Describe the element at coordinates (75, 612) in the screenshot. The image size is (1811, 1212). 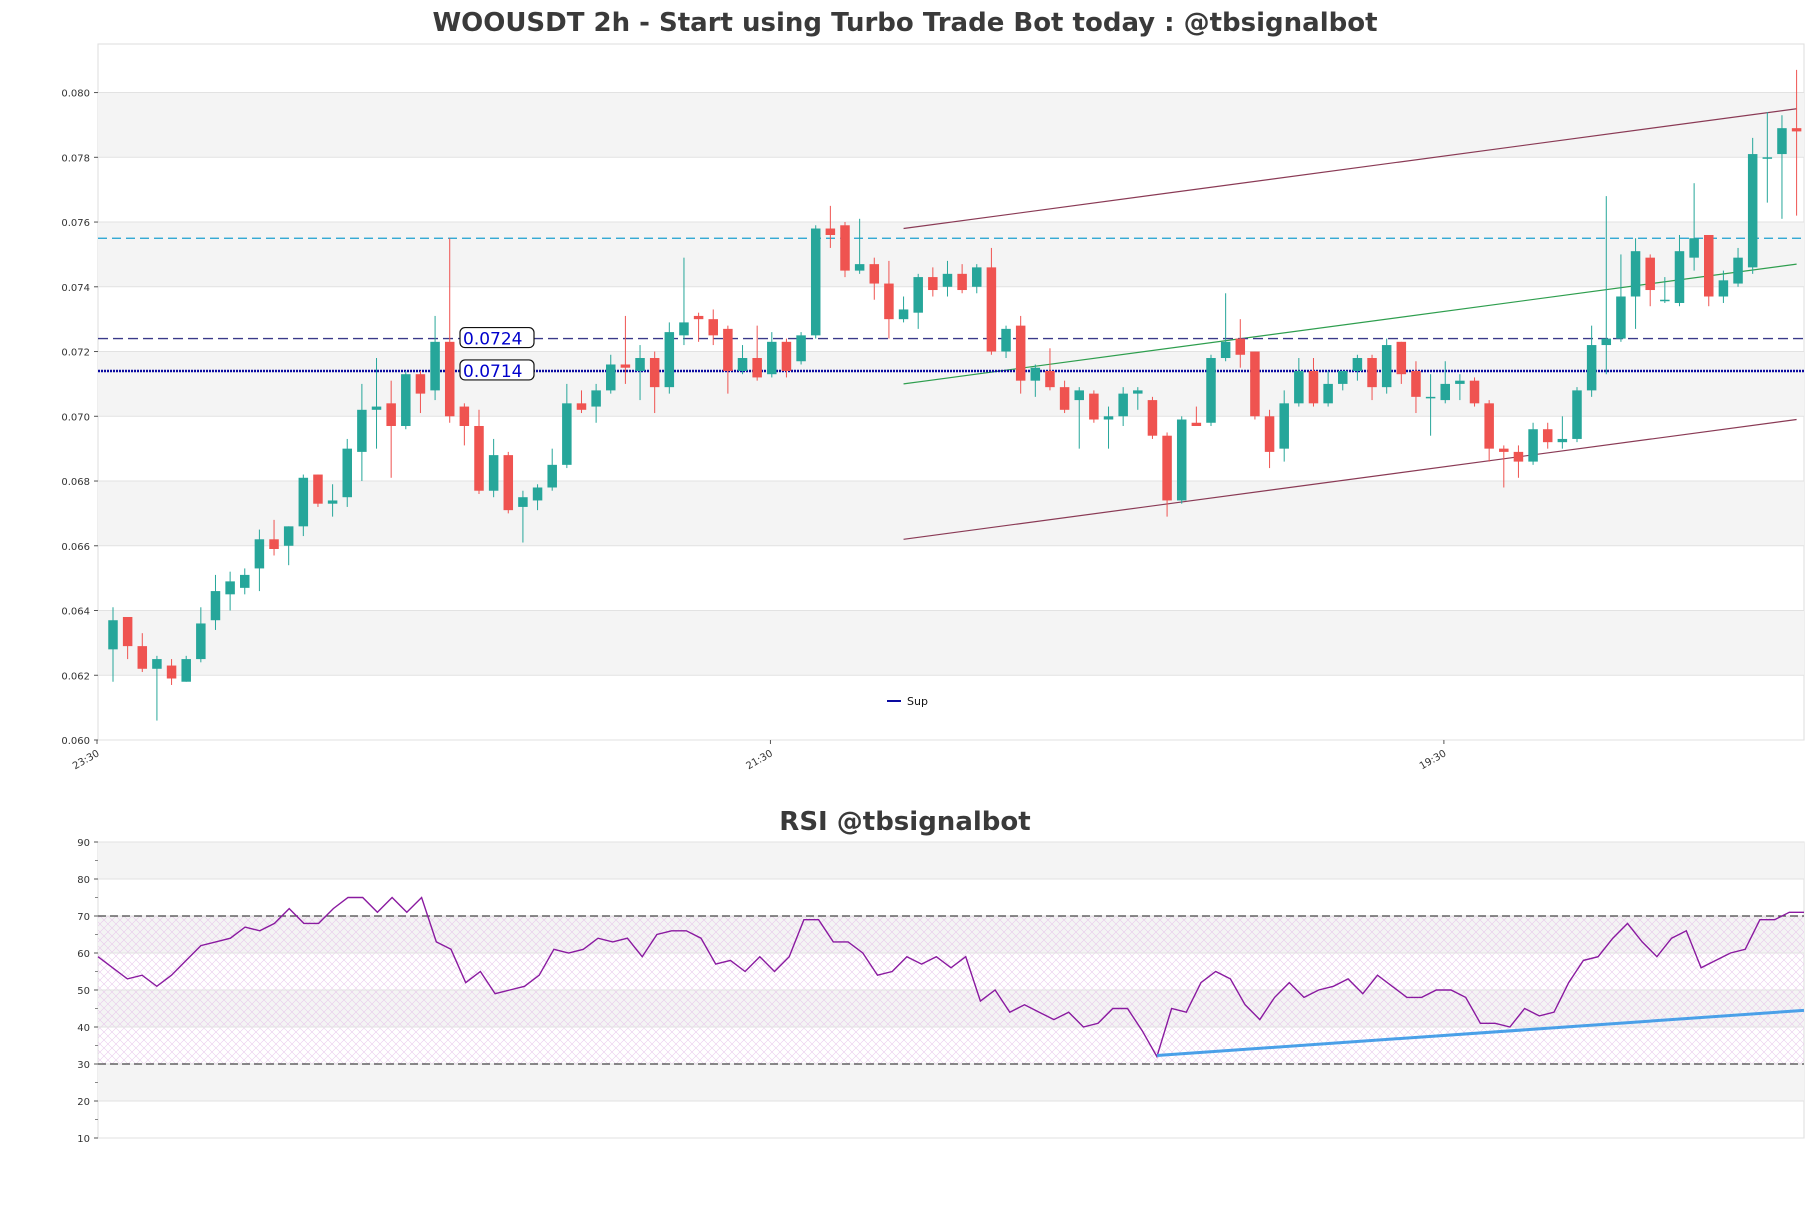
I see `price-ytick-label: 0.064` at that location.